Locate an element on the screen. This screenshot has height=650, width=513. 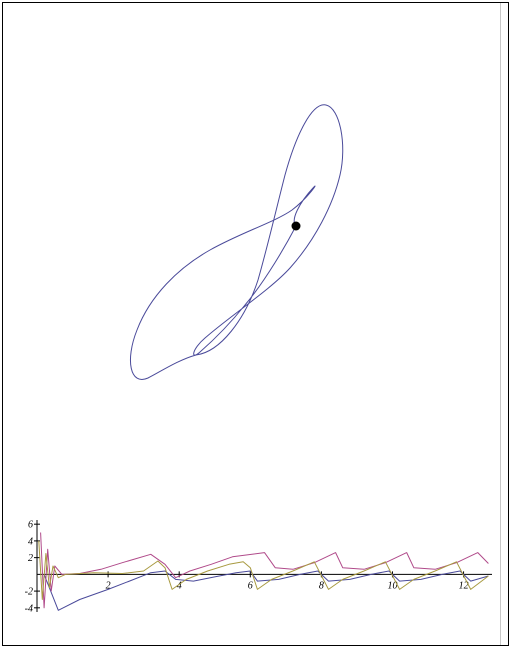
x-tick-label: 10 is located at coordinates (392, 585).